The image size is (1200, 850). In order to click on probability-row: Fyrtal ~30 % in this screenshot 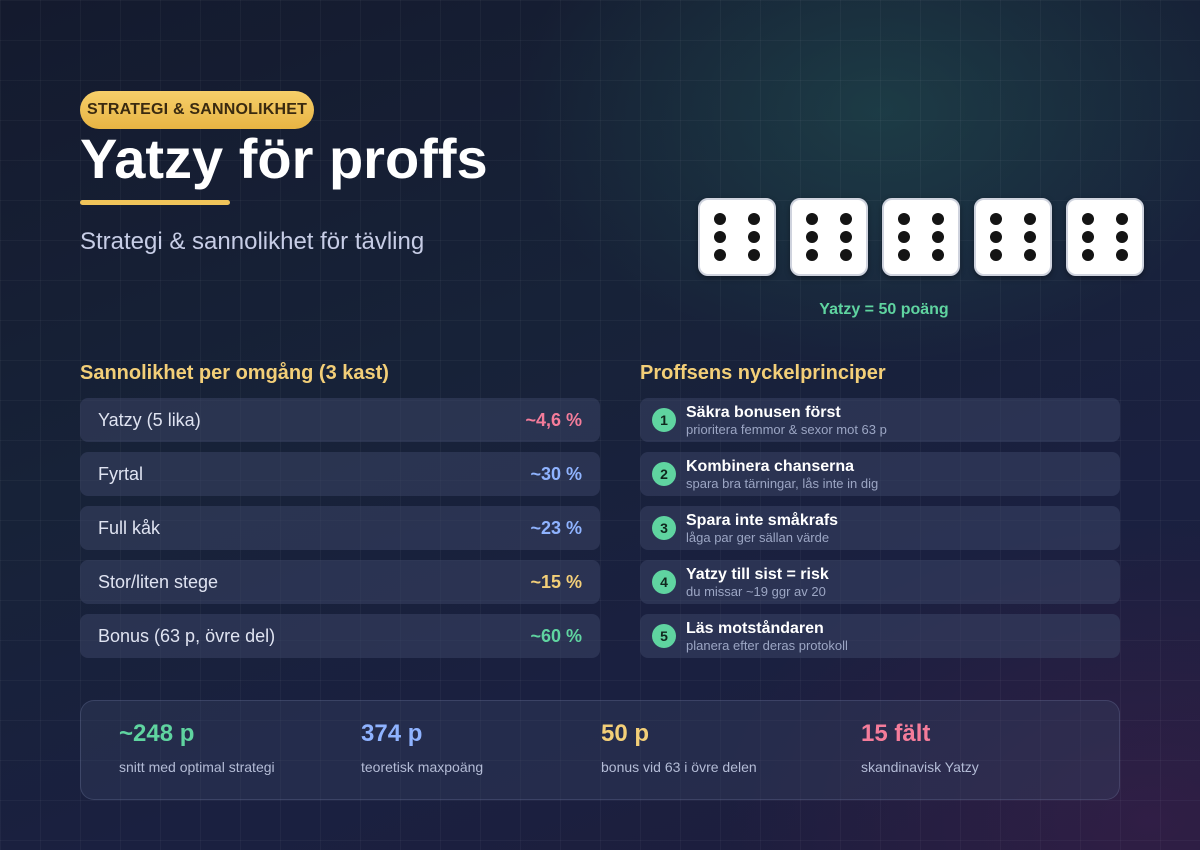, I will do `click(340, 474)`.